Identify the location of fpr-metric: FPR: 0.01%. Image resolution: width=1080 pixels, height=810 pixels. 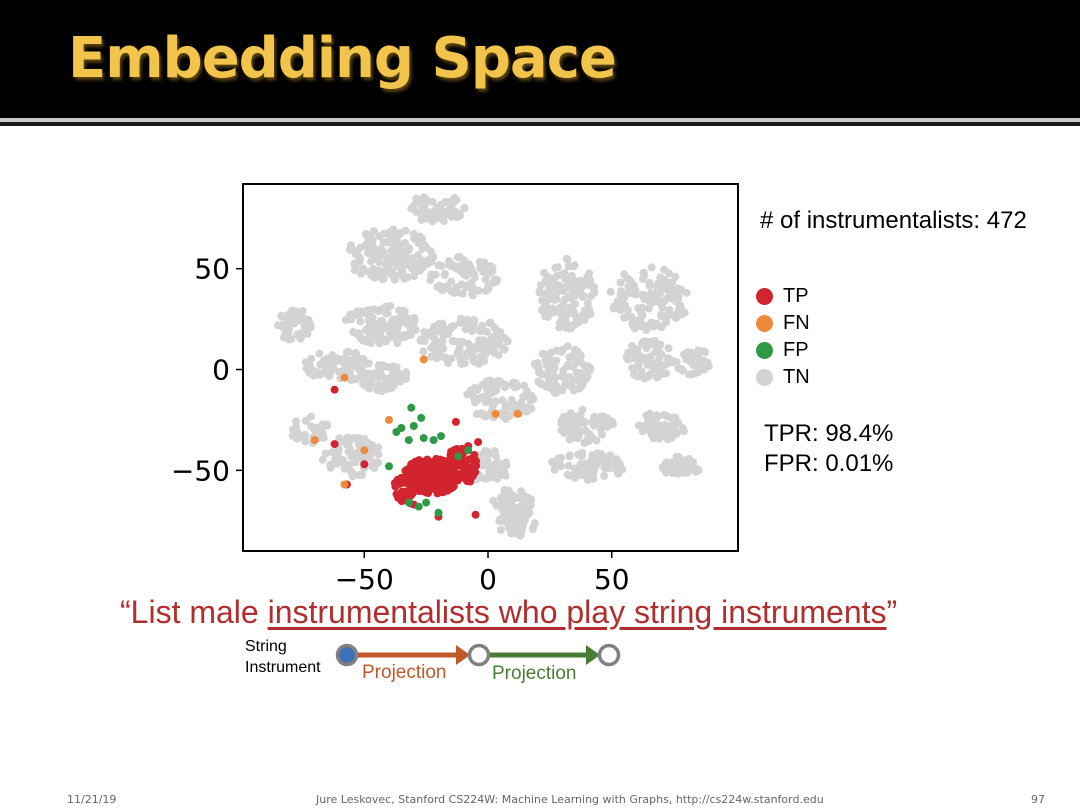
(829, 463).